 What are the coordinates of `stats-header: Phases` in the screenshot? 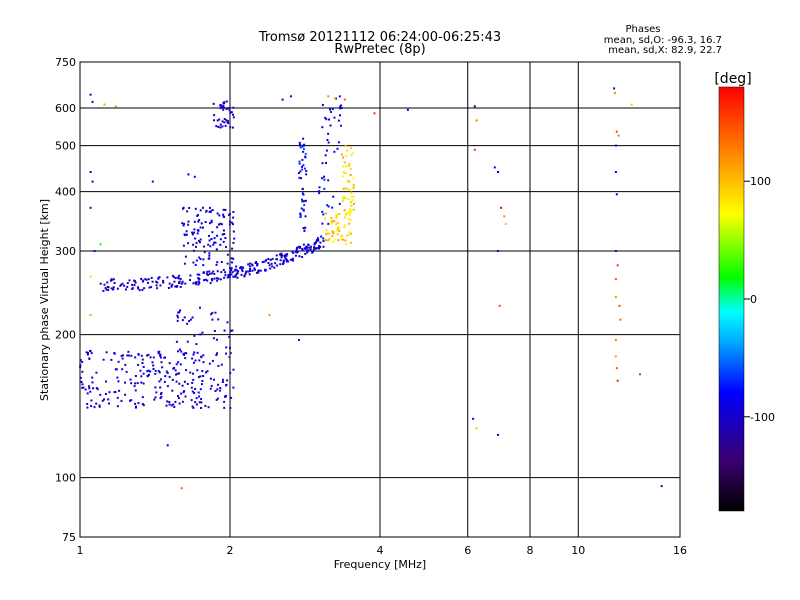 It's located at (642, 29).